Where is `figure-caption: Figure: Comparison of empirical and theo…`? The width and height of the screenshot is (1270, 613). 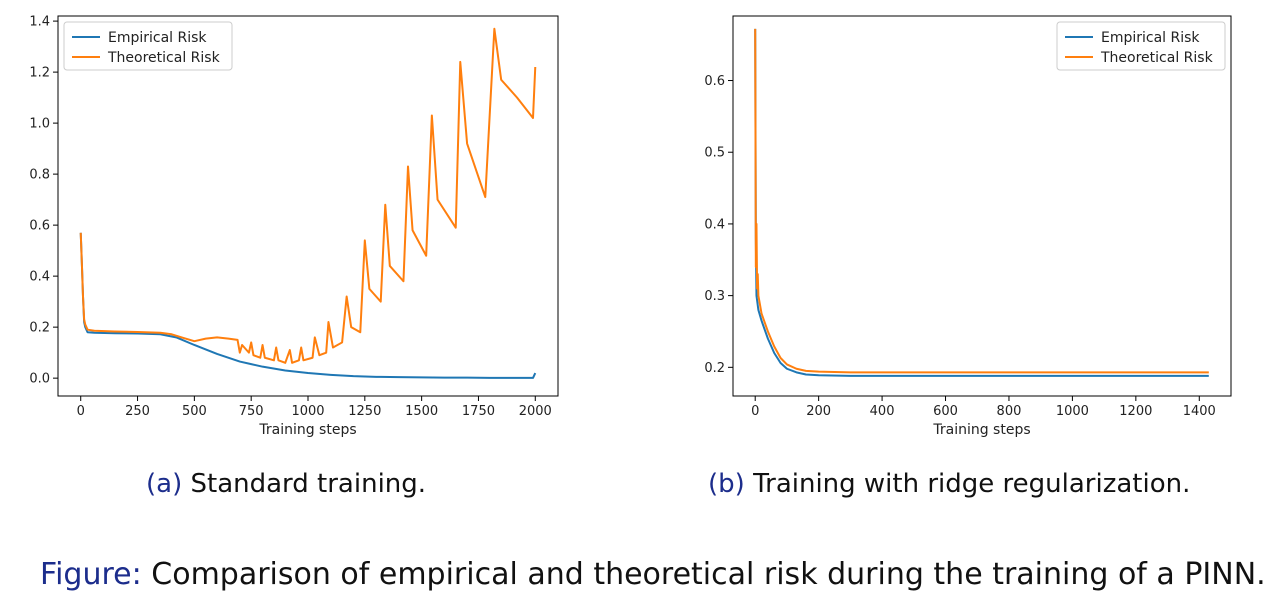
figure-caption: Figure: Comparison of empirical and theo… is located at coordinates (653, 574).